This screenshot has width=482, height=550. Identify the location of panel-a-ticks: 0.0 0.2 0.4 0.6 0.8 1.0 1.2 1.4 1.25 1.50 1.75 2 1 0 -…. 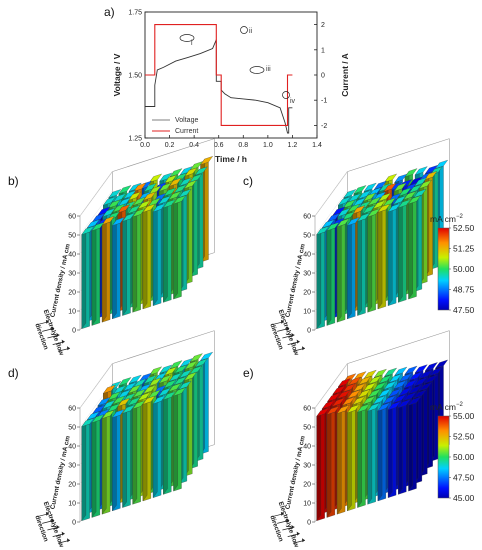
(227, 80).